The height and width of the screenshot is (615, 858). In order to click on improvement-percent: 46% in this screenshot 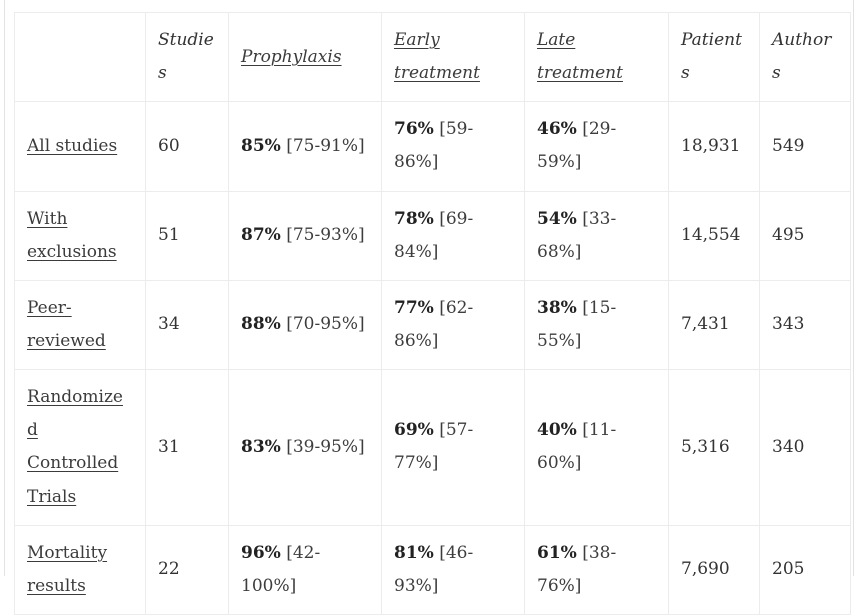, I will do `click(557, 129)`.